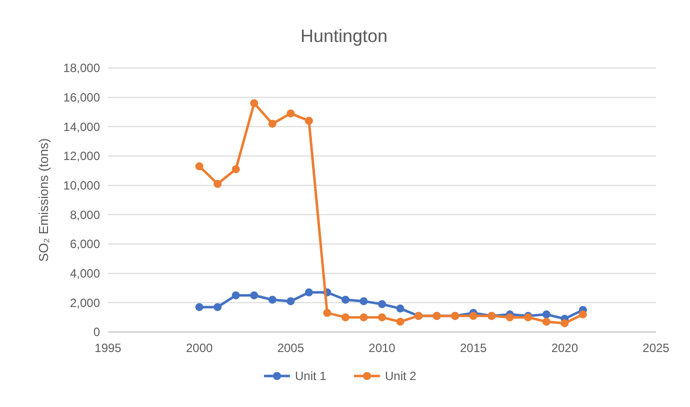  I want to click on x-tick-label: 2010, so click(382, 348).